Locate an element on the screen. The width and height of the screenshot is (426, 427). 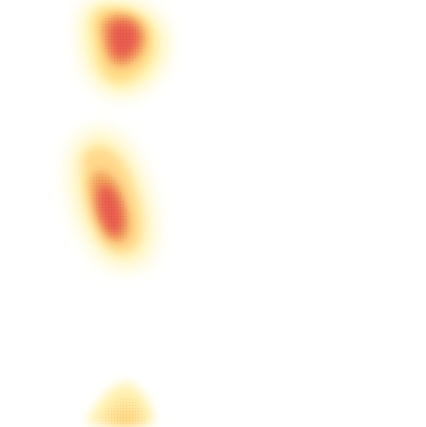
heat-blob-bottom is located at coordinates (120, 403).